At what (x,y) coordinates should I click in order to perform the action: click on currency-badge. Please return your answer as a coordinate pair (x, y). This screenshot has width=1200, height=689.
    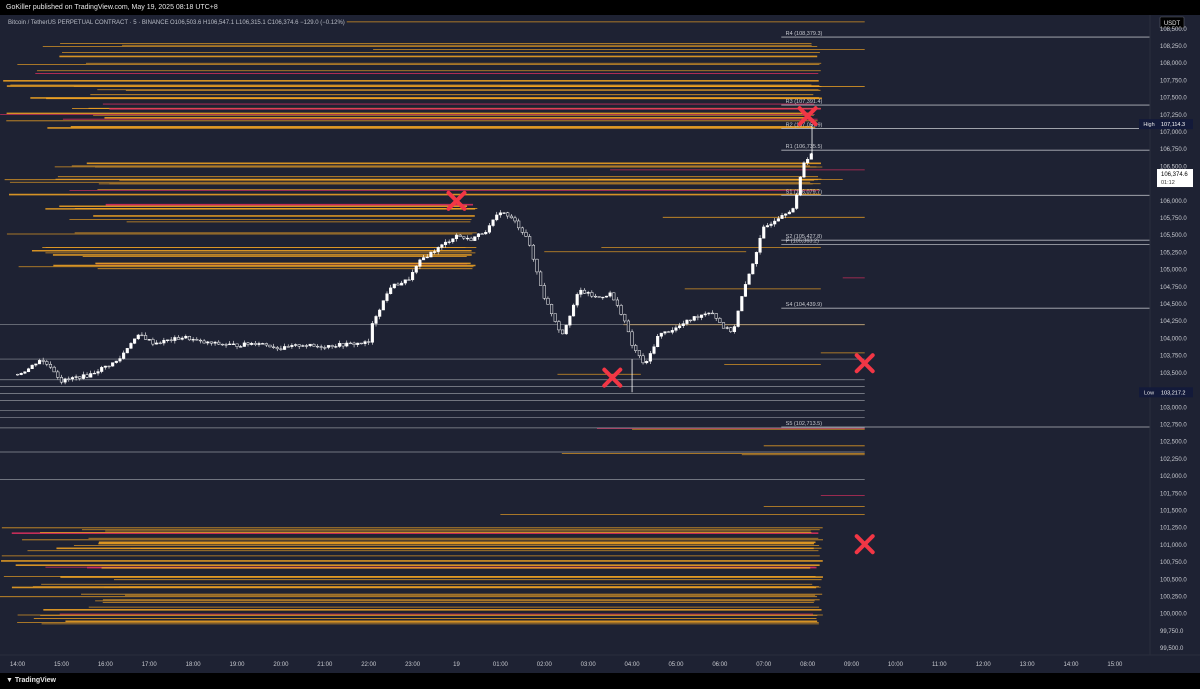
    Looking at the image, I should click on (1172, 22).